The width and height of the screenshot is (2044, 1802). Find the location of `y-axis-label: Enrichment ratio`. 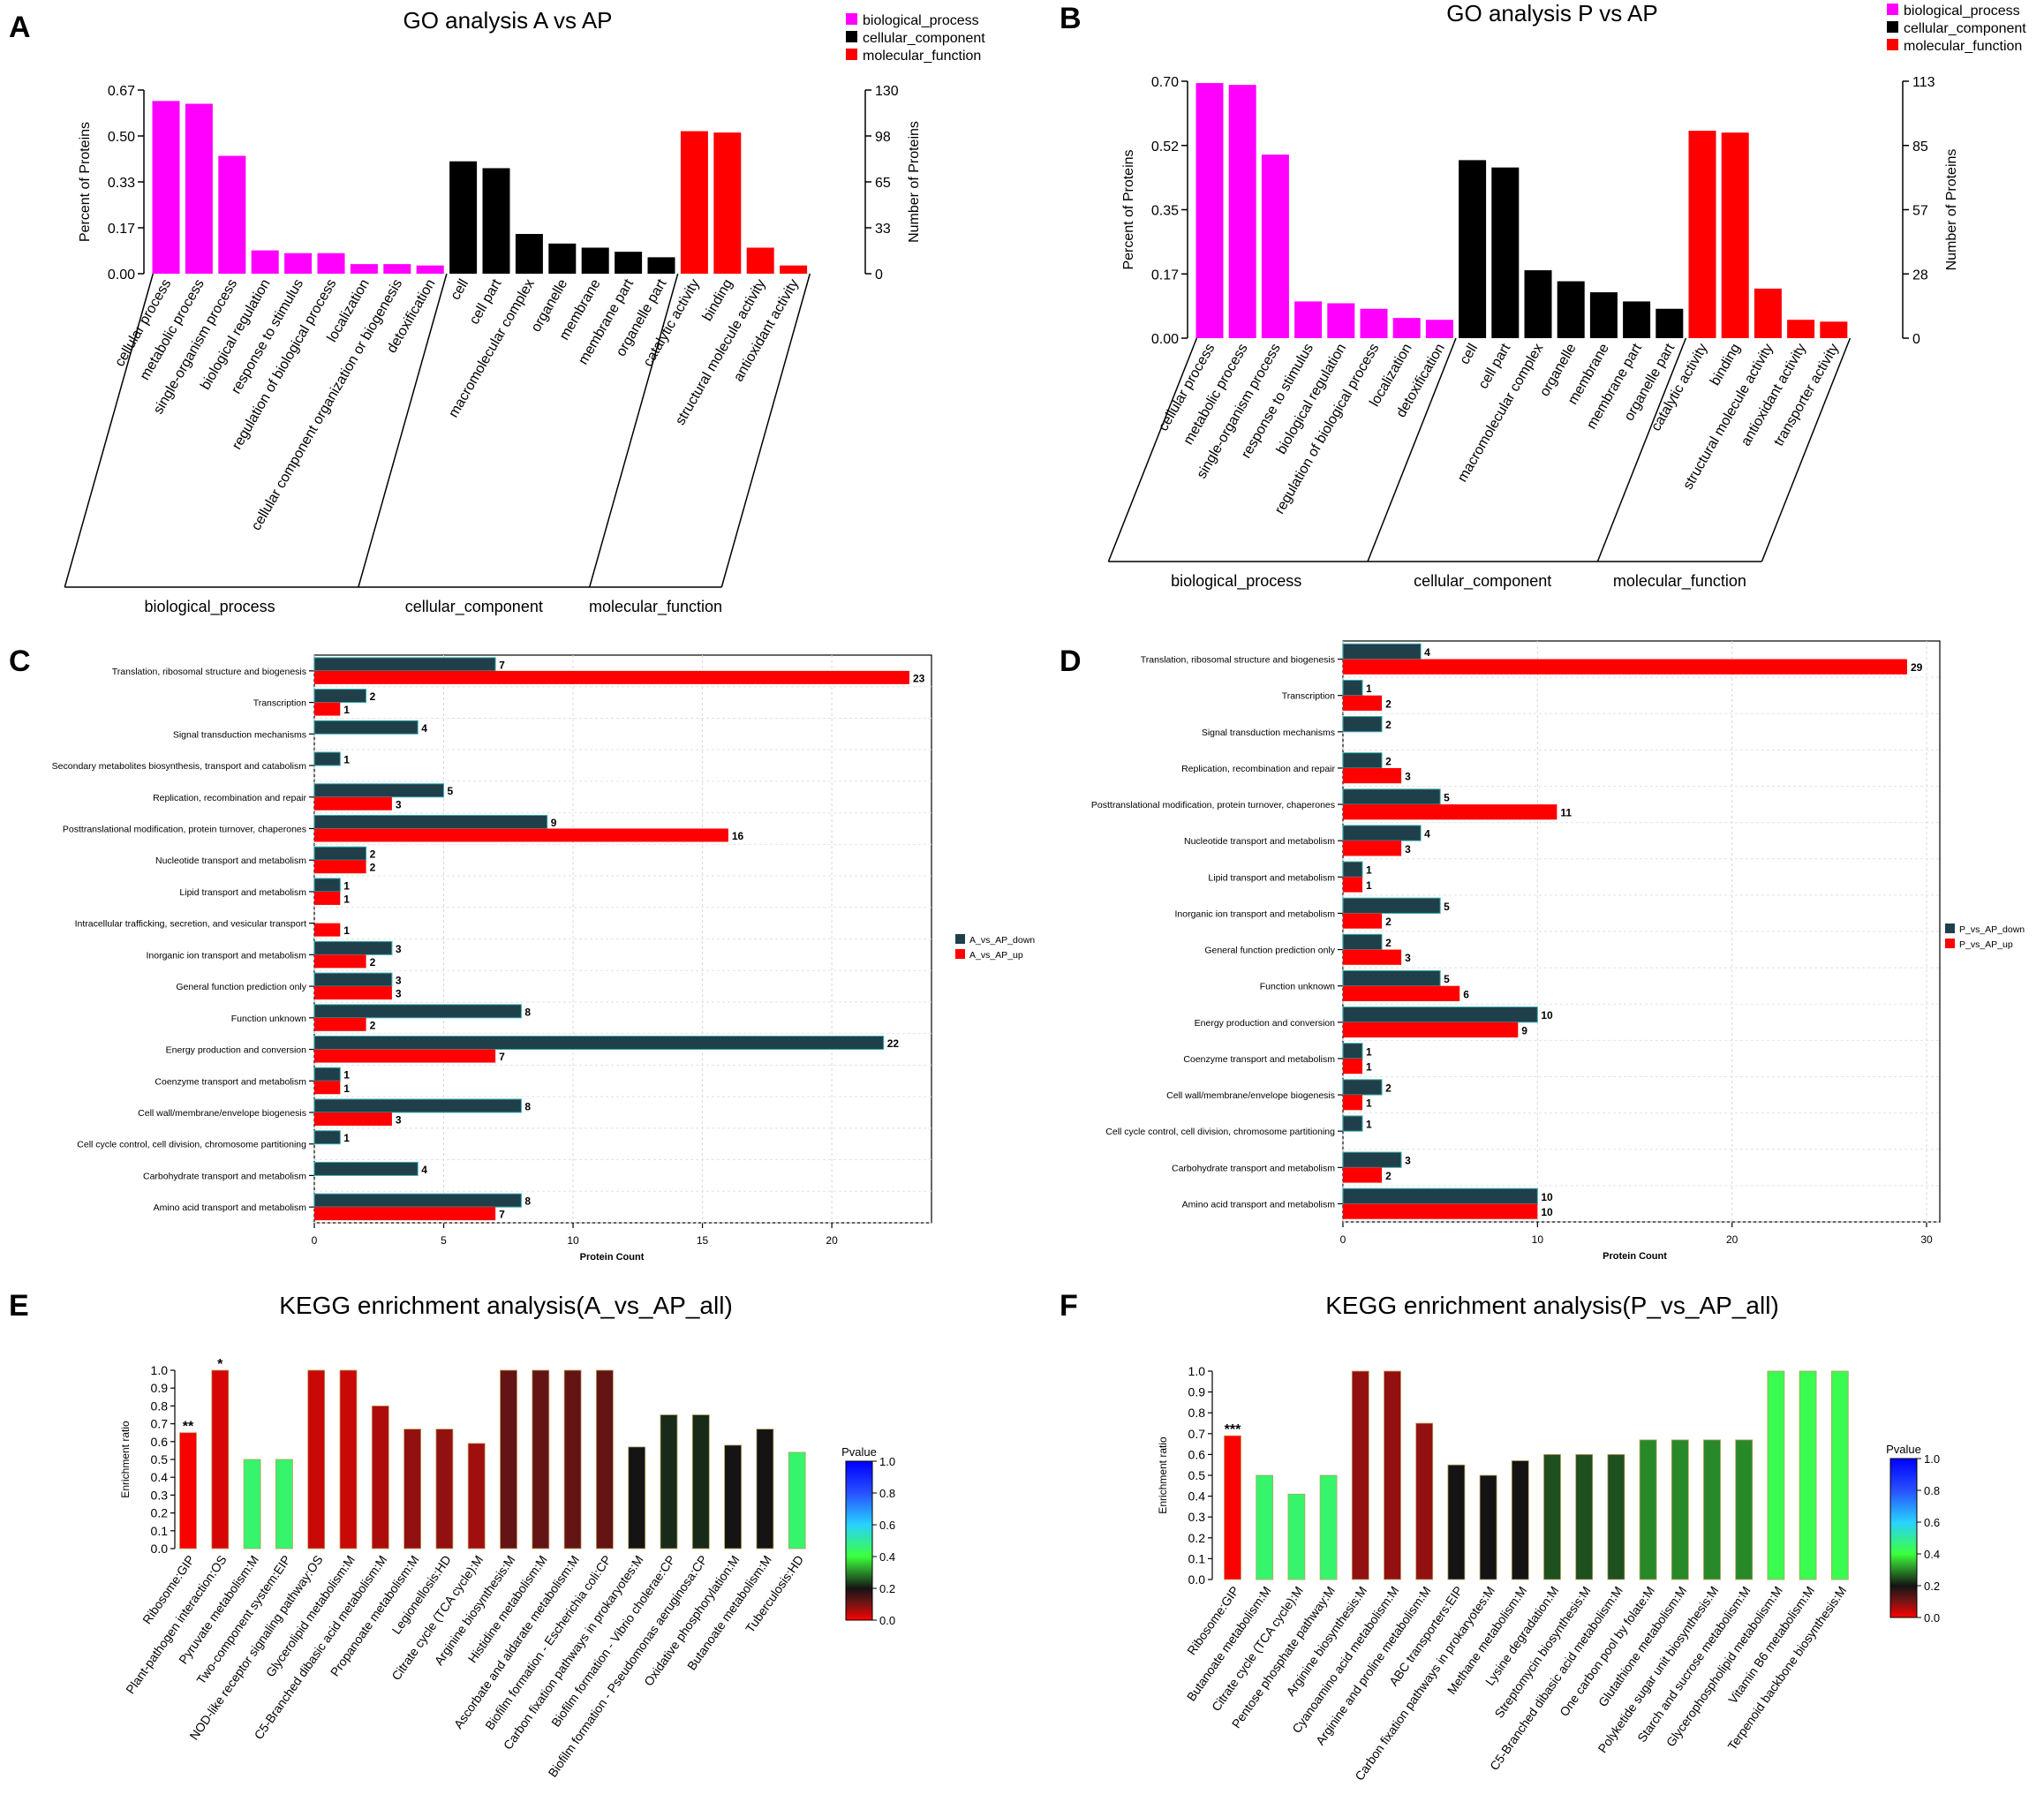

y-axis-label: Enrichment ratio is located at coordinates (125, 1459).